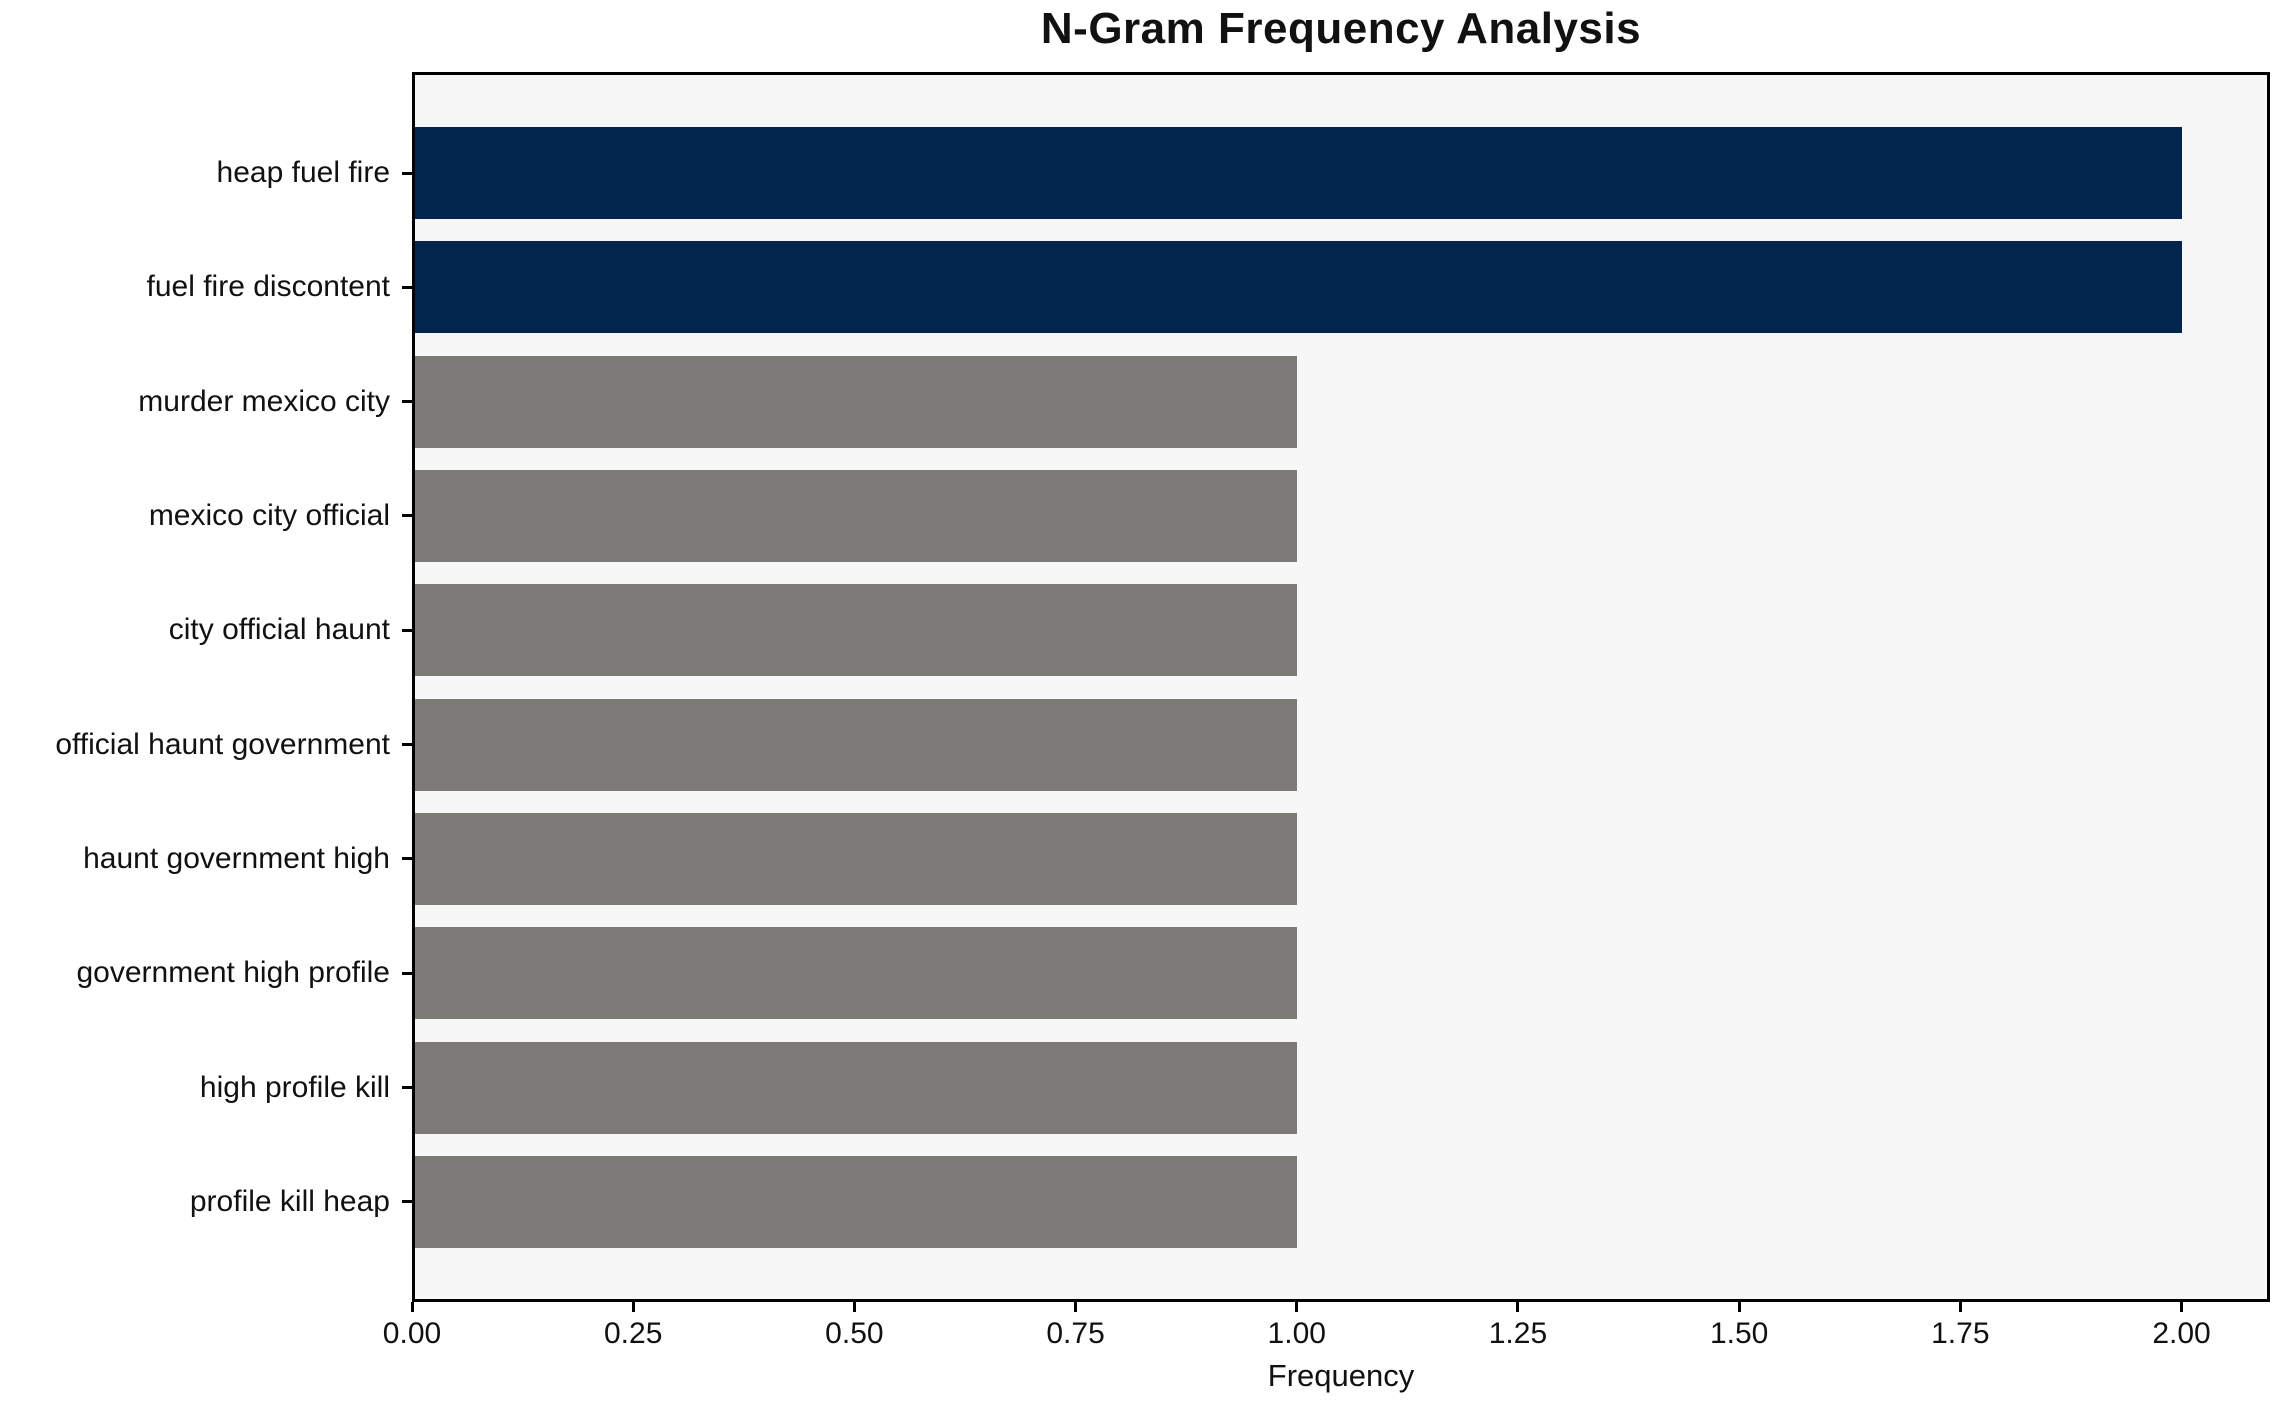 This screenshot has height=1414, width=2291. I want to click on x-tick-label: 1.25, so click(1518, 1333).